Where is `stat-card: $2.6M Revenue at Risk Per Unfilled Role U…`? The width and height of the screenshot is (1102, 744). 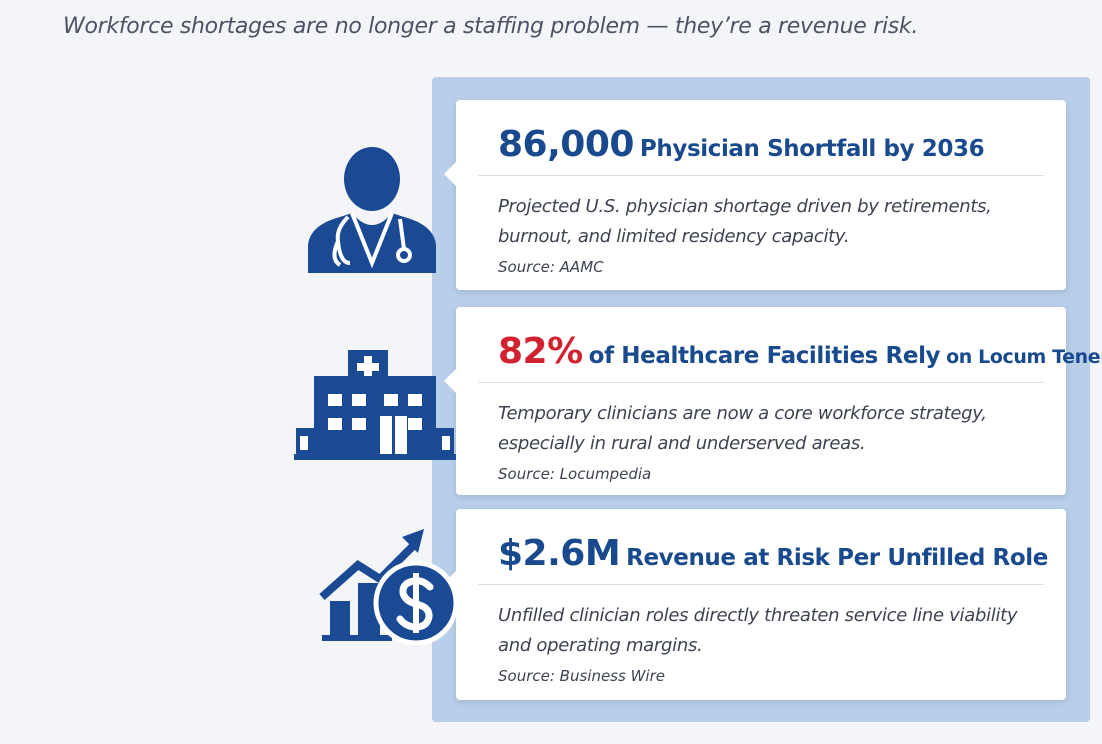 stat-card: $2.6M Revenue at Risk Per Unfilled Role U… is located at coordinates (755, 604).